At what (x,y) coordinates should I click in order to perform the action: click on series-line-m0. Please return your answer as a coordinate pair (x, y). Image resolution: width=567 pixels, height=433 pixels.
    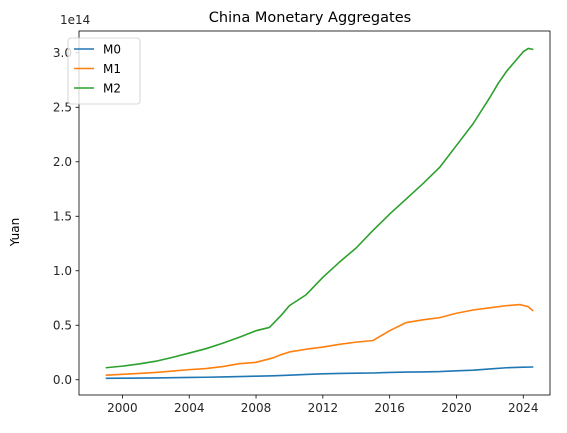
    Looking at the image, I should click on (319, 373).